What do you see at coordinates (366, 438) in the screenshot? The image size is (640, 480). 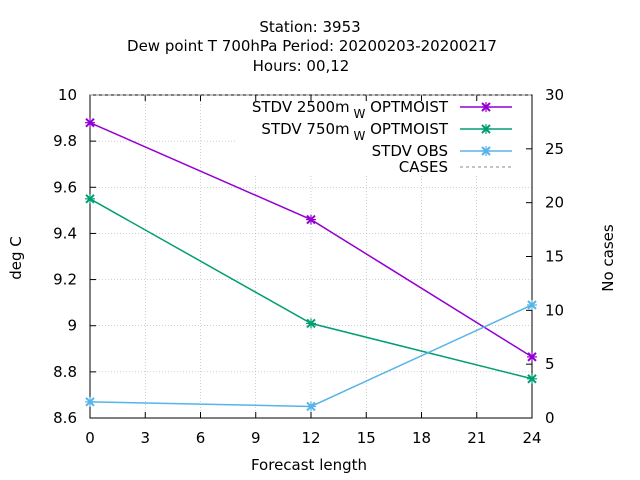 I see `x-tick-label: 15` at bounding box center [366, 438].